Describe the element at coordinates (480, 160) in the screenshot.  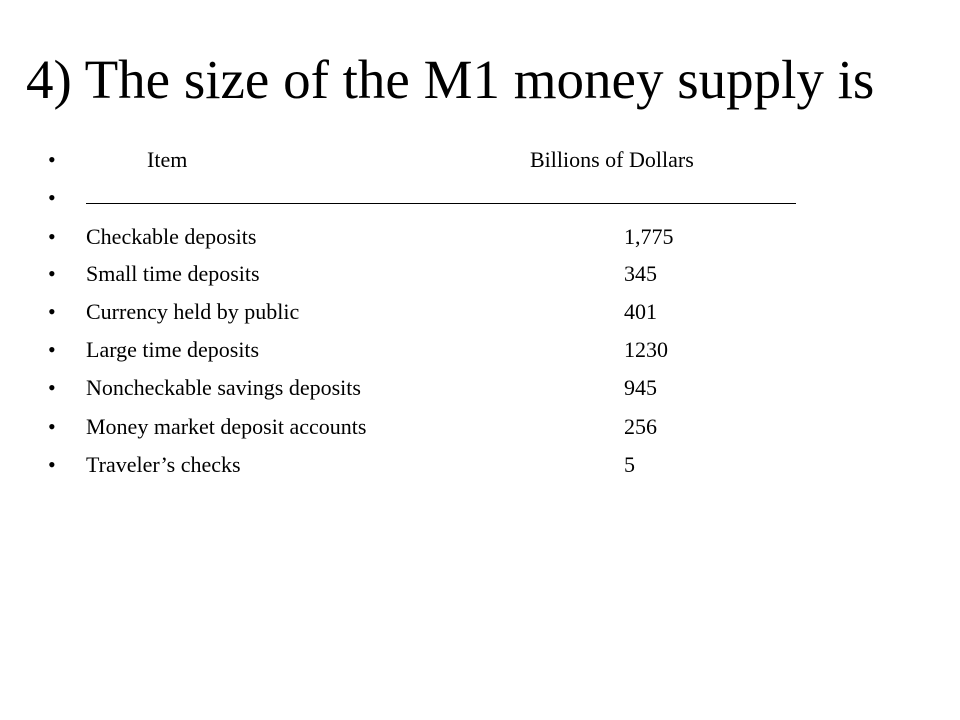
I see `header-row: • Item Billions of Dollars` at that location.